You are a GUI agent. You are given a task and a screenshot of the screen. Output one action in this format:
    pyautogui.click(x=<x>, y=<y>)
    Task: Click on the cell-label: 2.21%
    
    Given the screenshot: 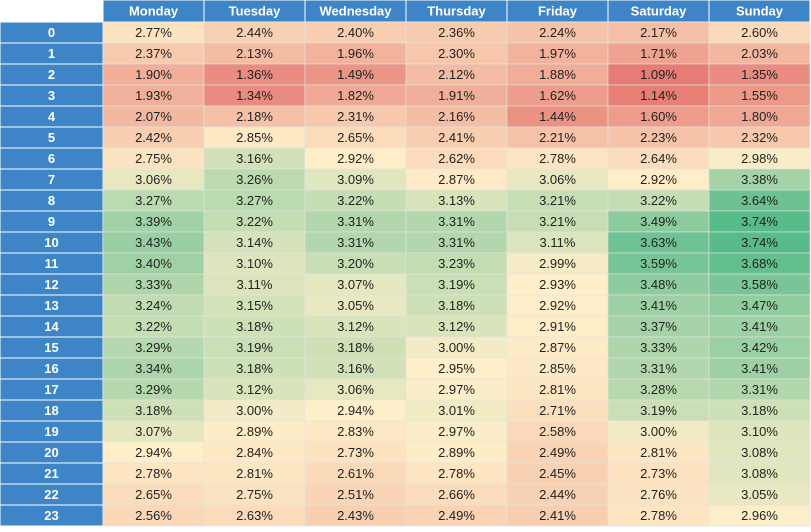 What is the action you would take?
    pyautogui.click(x=557, y=137)
    